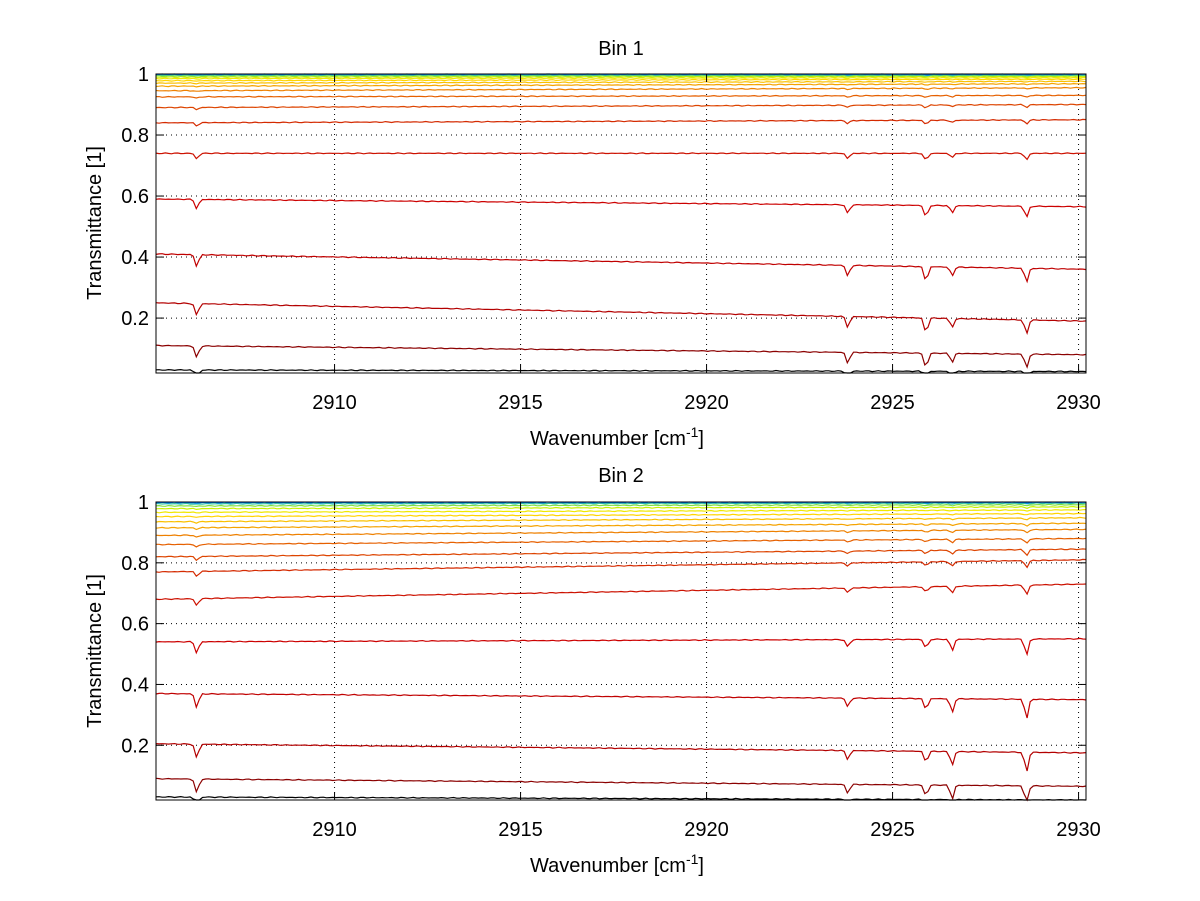 This screenshot has width=1200, height=901. I want to click on subplot-title: Bin 2, so click(621, 476).